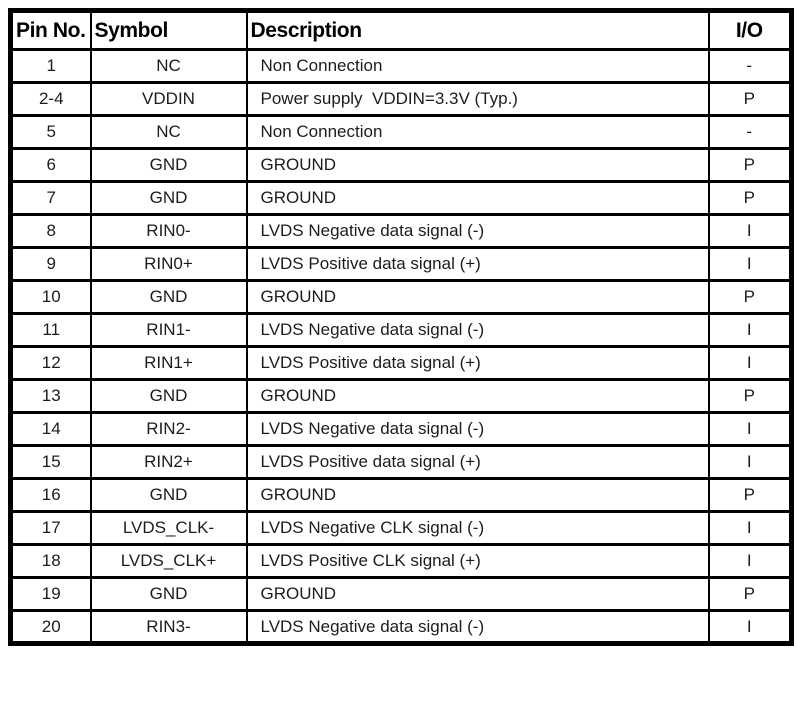 The width and height of the screenshot is (797, 720). I want to click on table-row: 8 RIN0- LVDS Negative data signal (-) I, so click(401, 231).